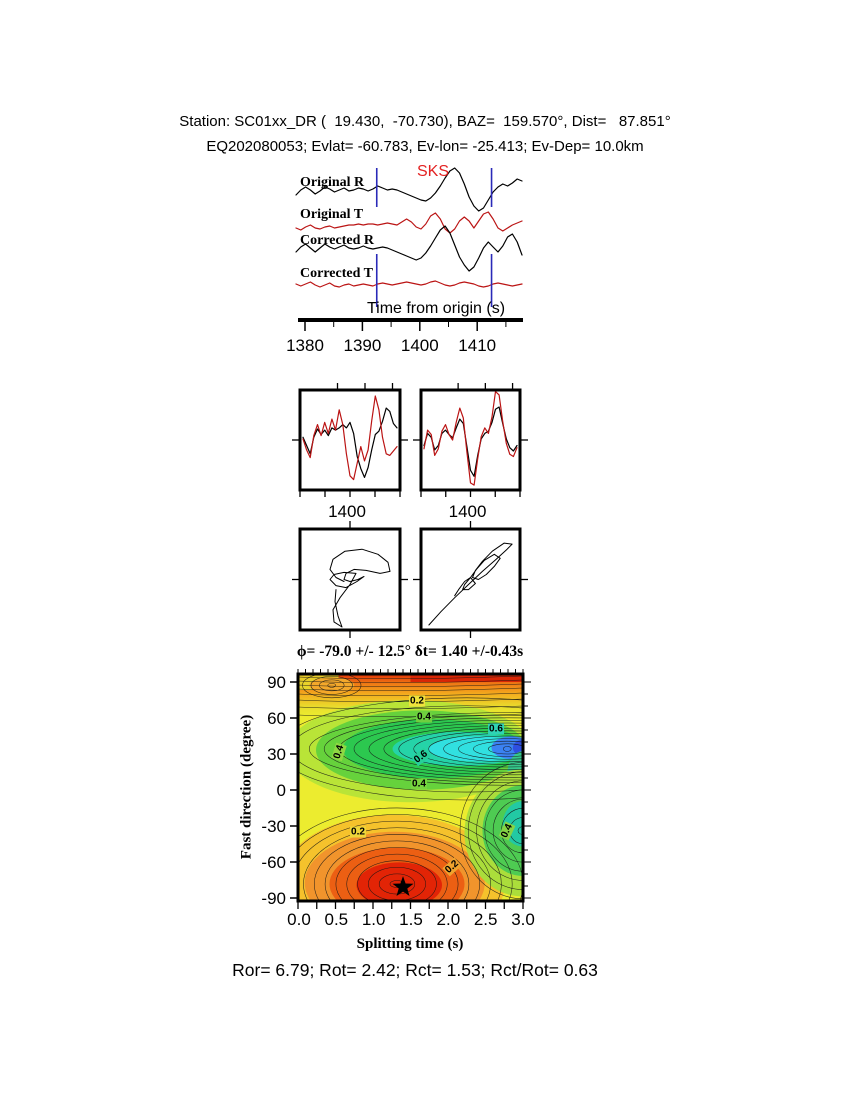  I want to click on contour-x-tick-label: 2.0, so click(449, 919).